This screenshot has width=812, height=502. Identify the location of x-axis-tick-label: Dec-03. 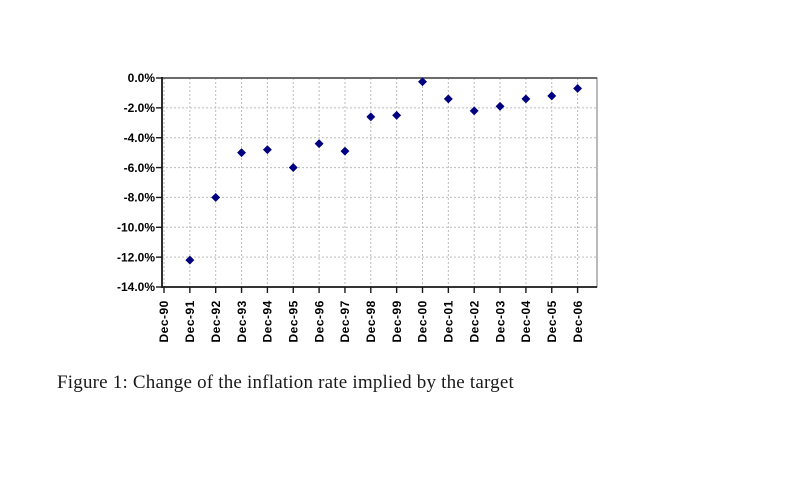
(500, 321).